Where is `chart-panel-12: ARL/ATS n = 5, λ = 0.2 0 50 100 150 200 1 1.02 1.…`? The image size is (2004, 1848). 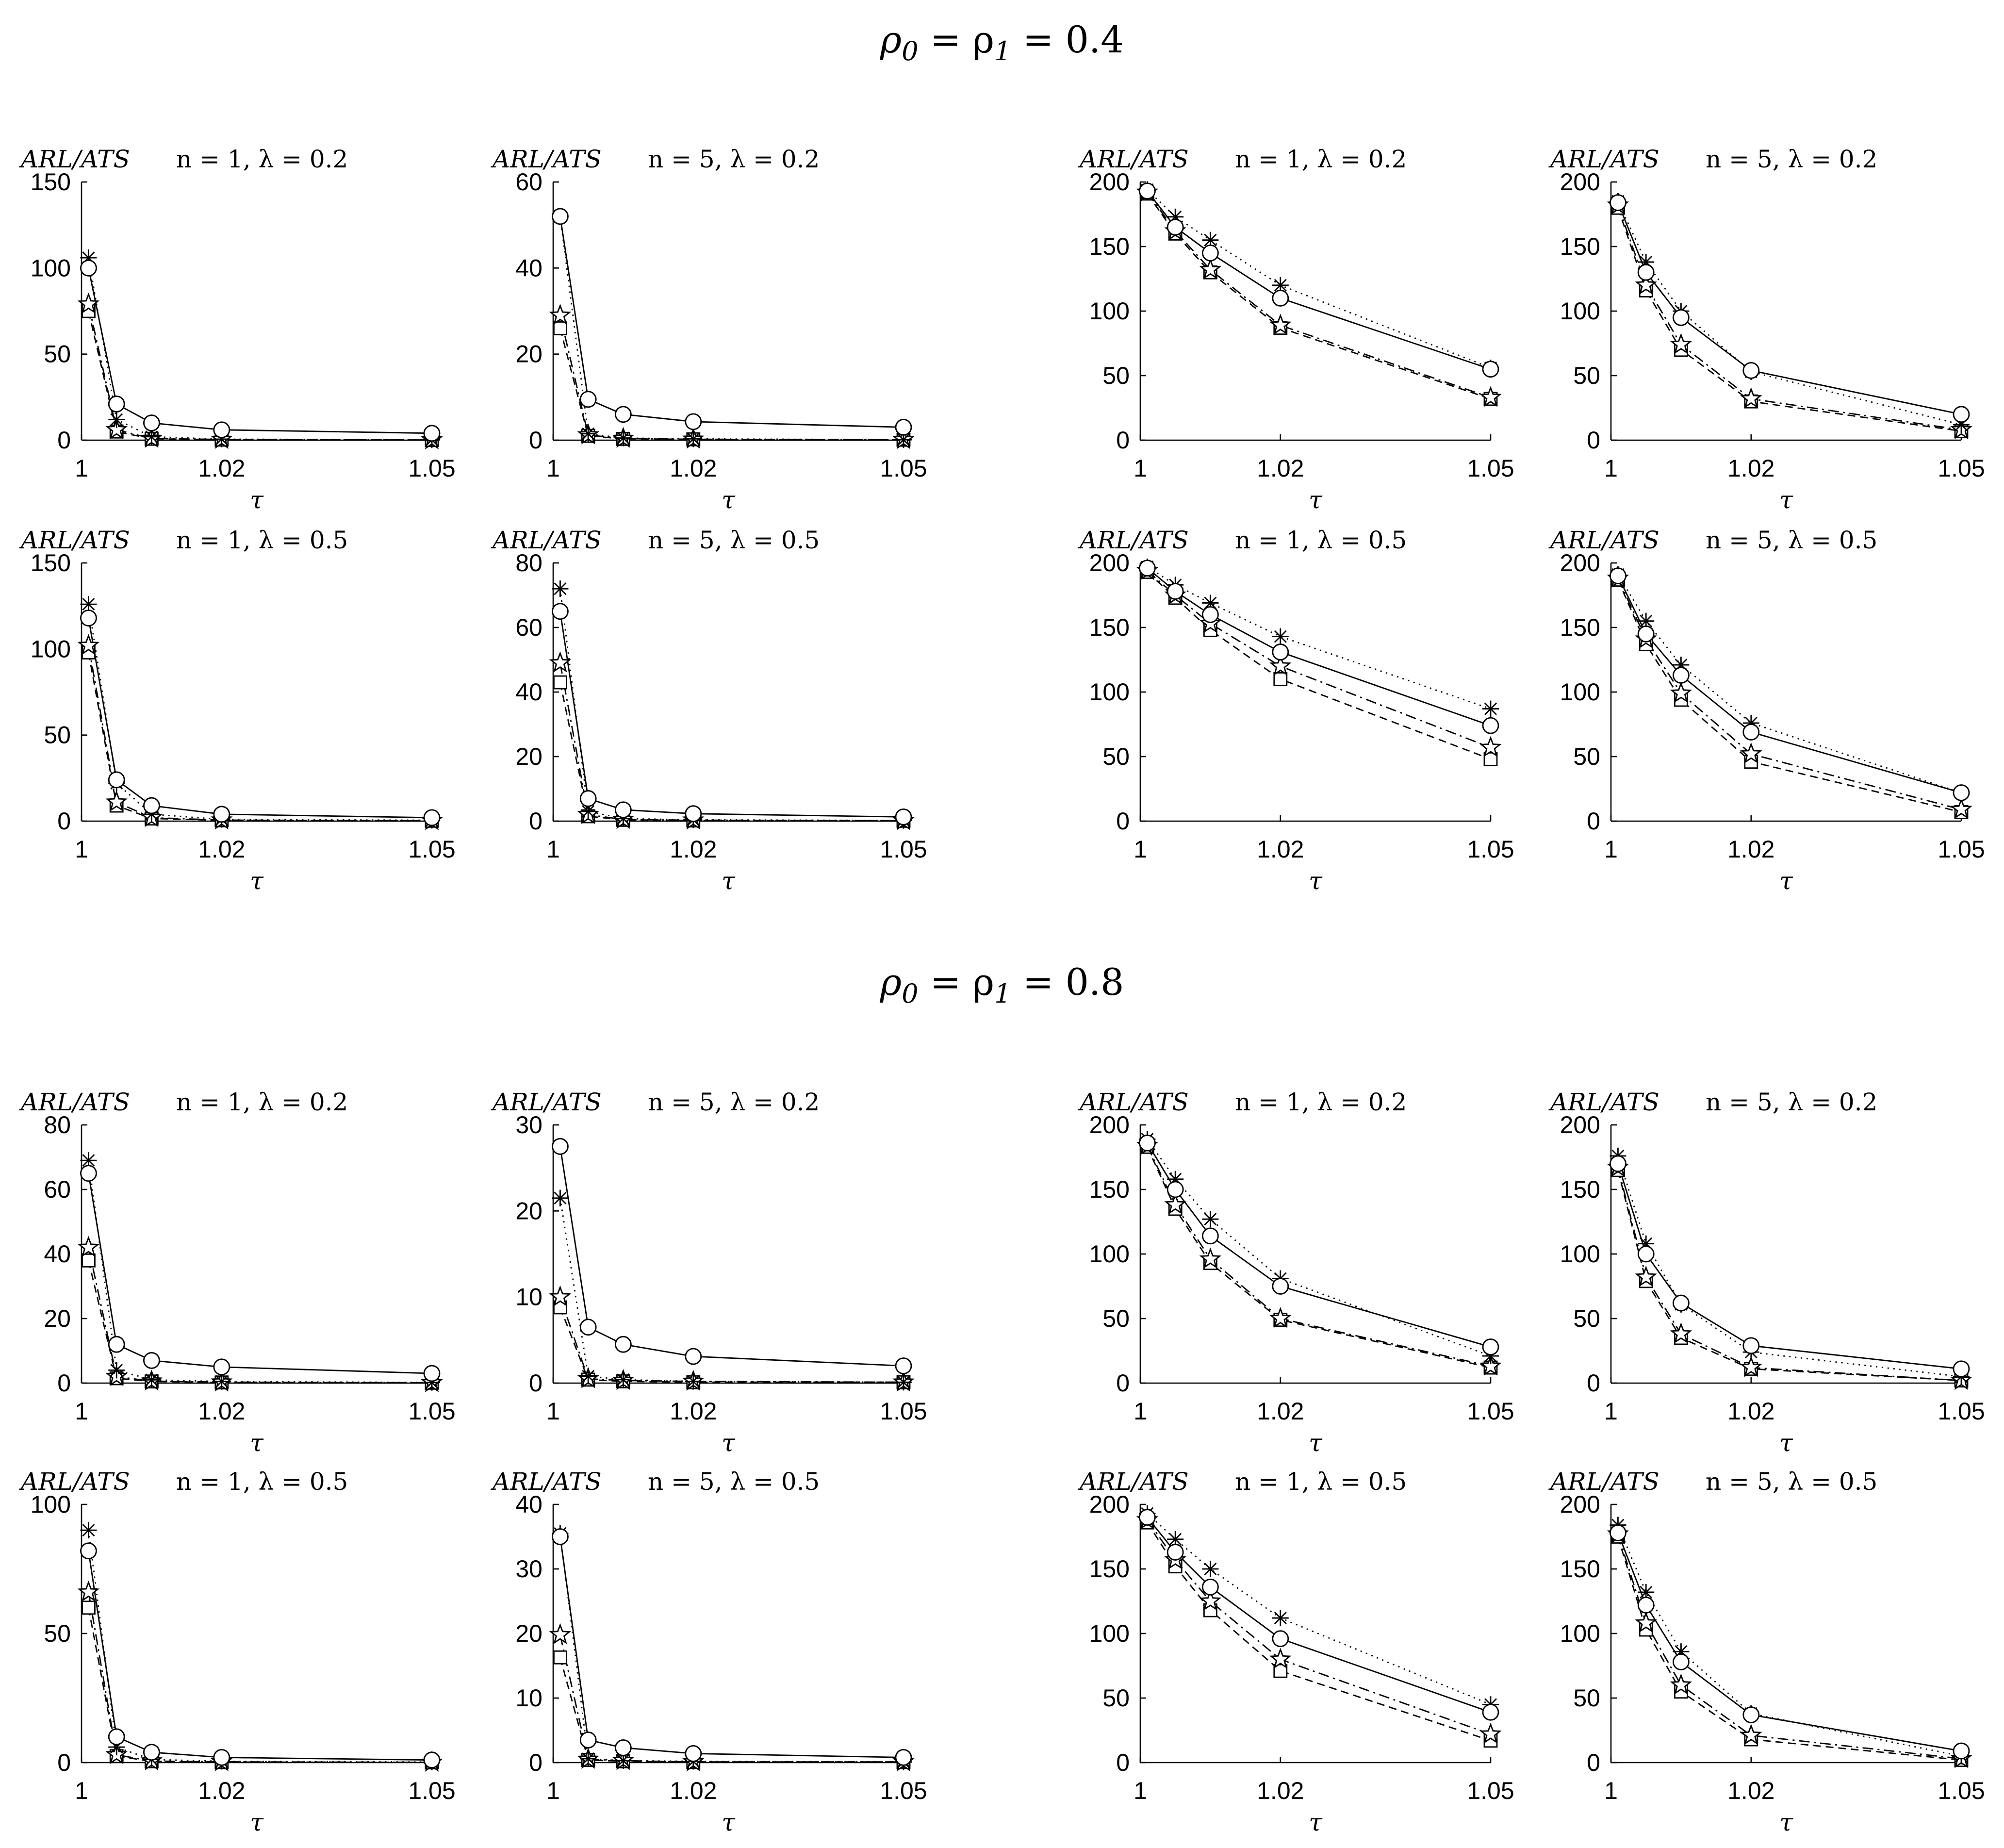
chart-panel-12: ARL/ATS n = 5, λ = 0.2 0 50 100 150 200 1 1.02 1.… is located at coordinates (1766, 1272).